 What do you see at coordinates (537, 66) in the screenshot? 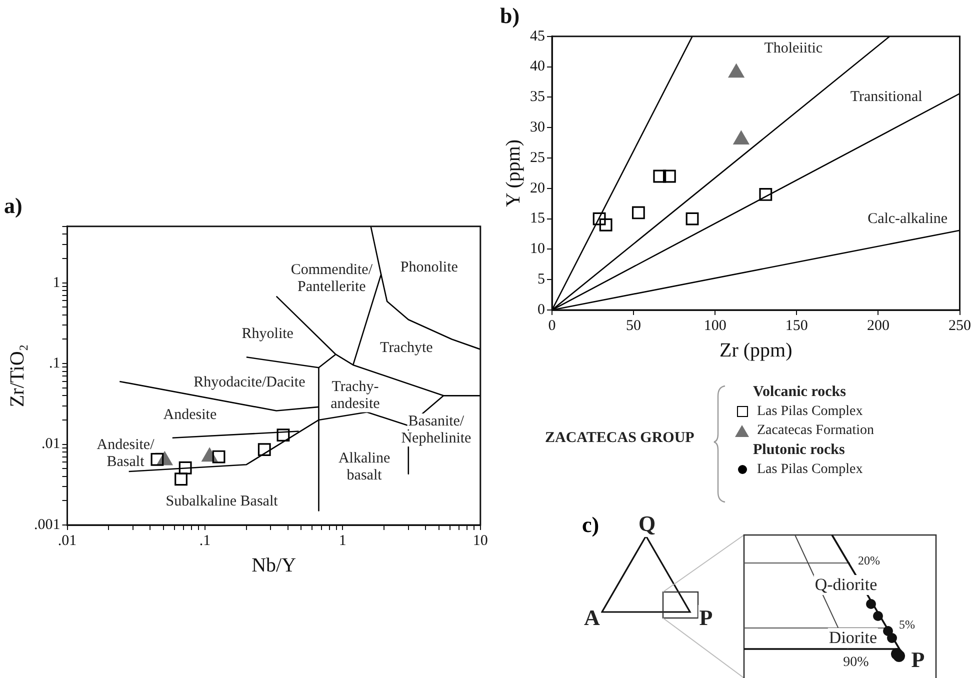
I see `y-tick-label: 40` at bounding box center [537, 66].